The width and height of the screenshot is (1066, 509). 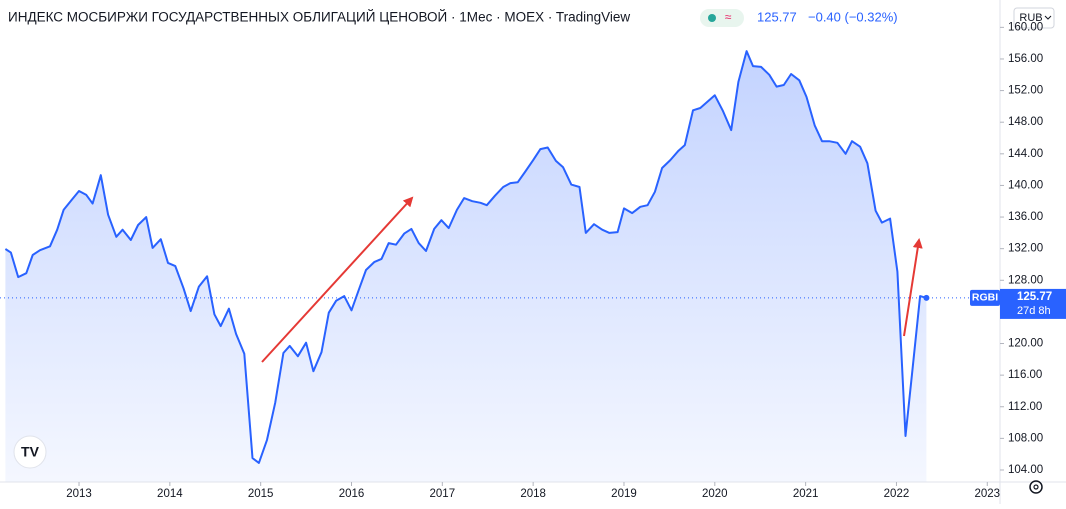 What do you see at coordinates (897, 494) in the screenshot?
I see `x-tick-label: 2022` at bounding box center [897, 494].